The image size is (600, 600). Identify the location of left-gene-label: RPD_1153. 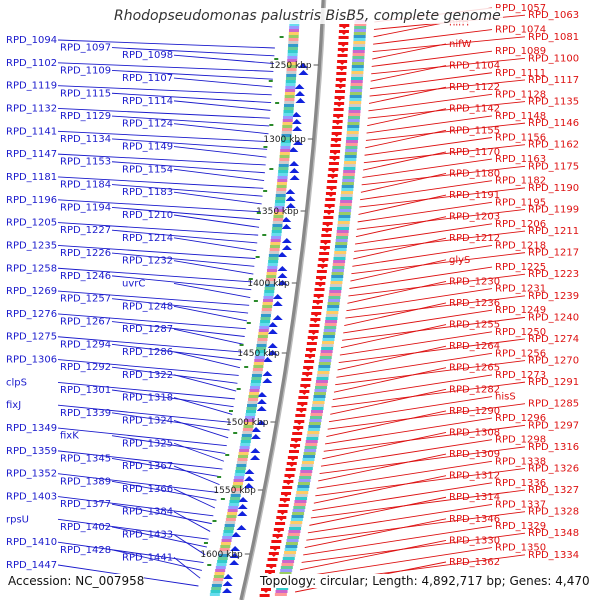
(85, 162).